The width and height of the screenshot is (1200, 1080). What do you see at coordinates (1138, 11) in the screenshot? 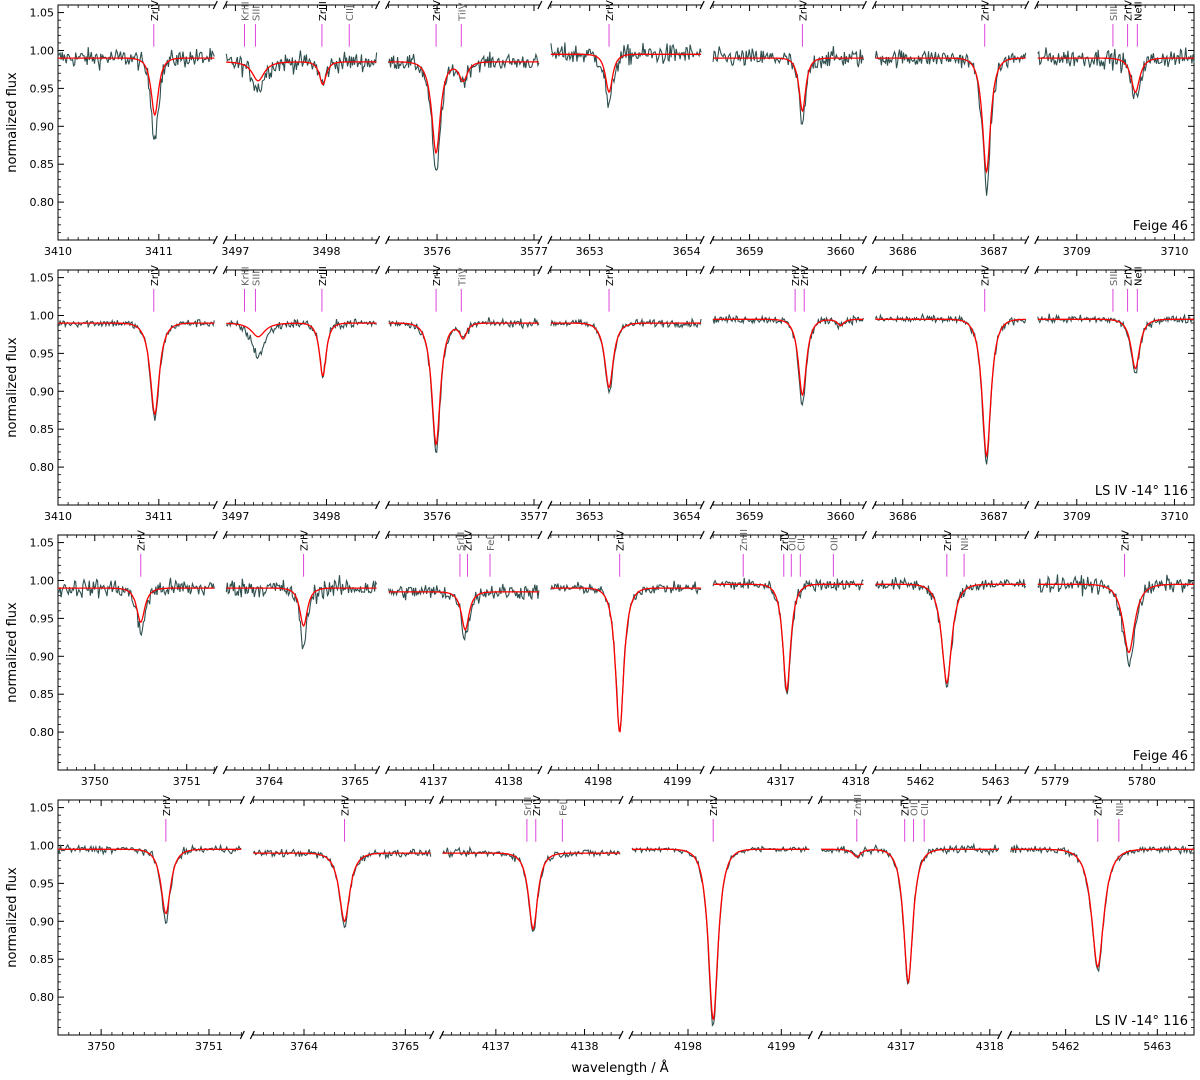
I see `line-label: NeII` at bounding box center [1138, 11].